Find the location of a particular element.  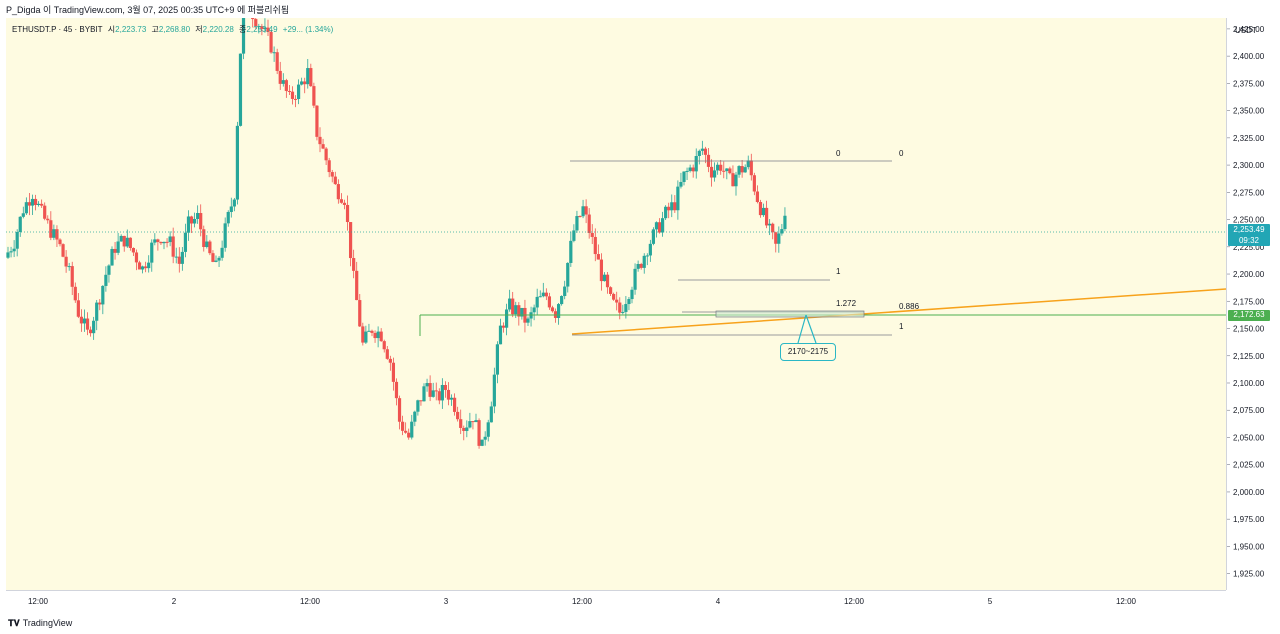

level-price-tag: 2,172.63 is located at coordinates (1249, 315).